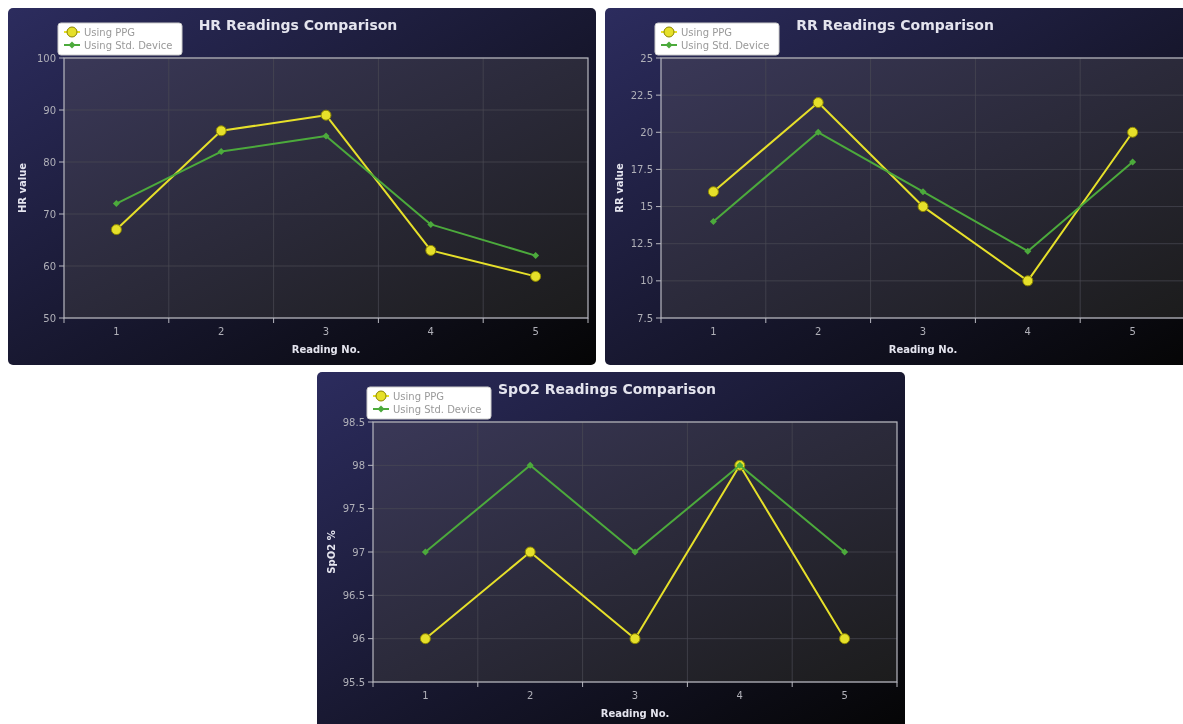 This screenshot has height=724, width=1183. What do you see at coordinates (358, 465) in the screenshot?
I see `y-tick-label: 98` at bounding box center [358, 465].